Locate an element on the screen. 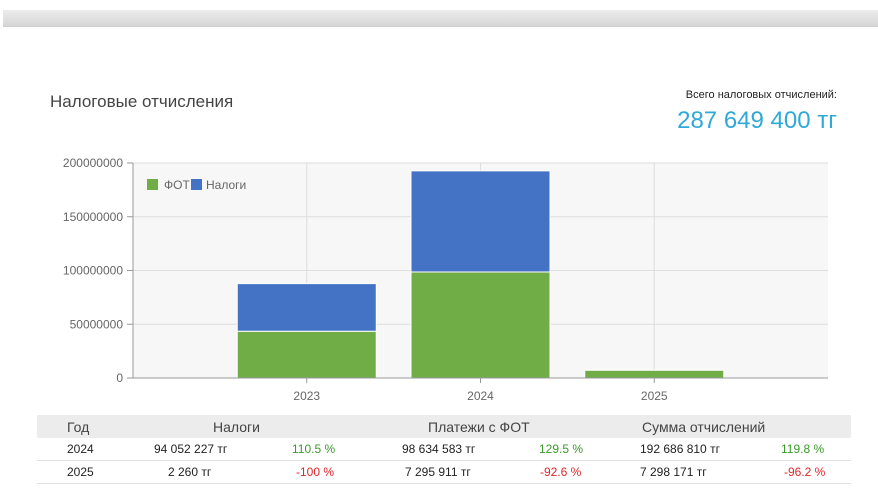 The width and height of the screenshot is (878, 504). x-tick-label: 2023 is located at coordinates (306, 396).